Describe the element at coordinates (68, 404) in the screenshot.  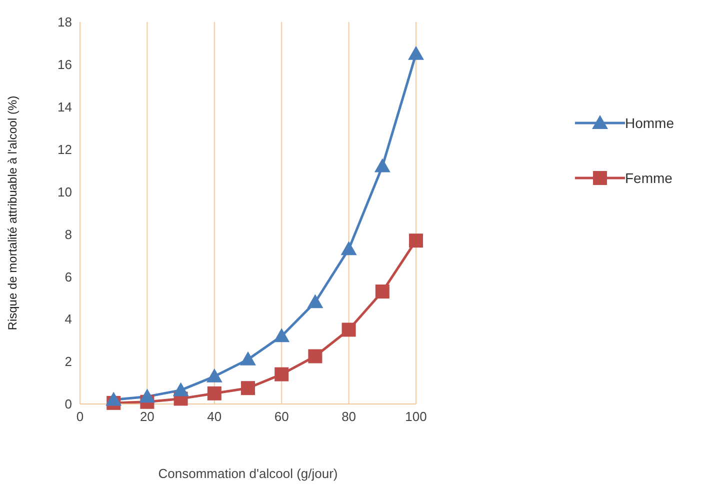
I see `y-tick-label: 0` at that location.